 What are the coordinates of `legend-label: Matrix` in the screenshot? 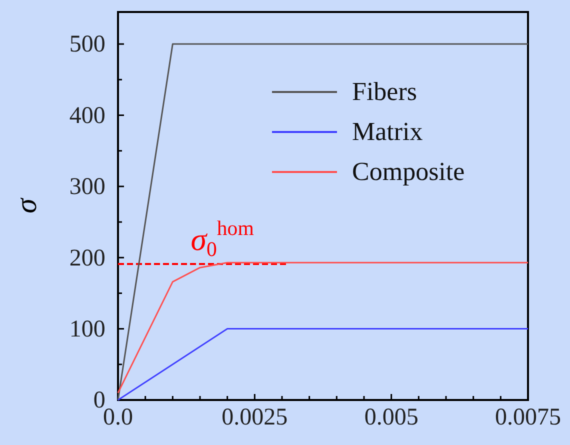 It's located at (387, 131).